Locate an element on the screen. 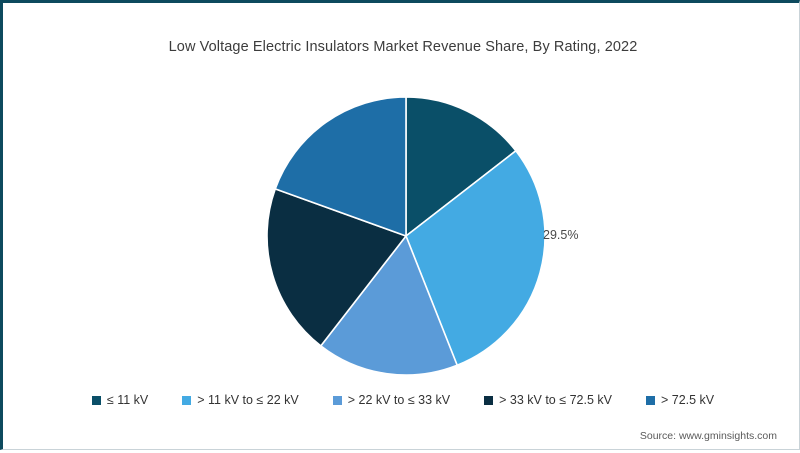  legend-label-3: > 22 kV to ≤ 33 kV is located at coordinates (399, 400).